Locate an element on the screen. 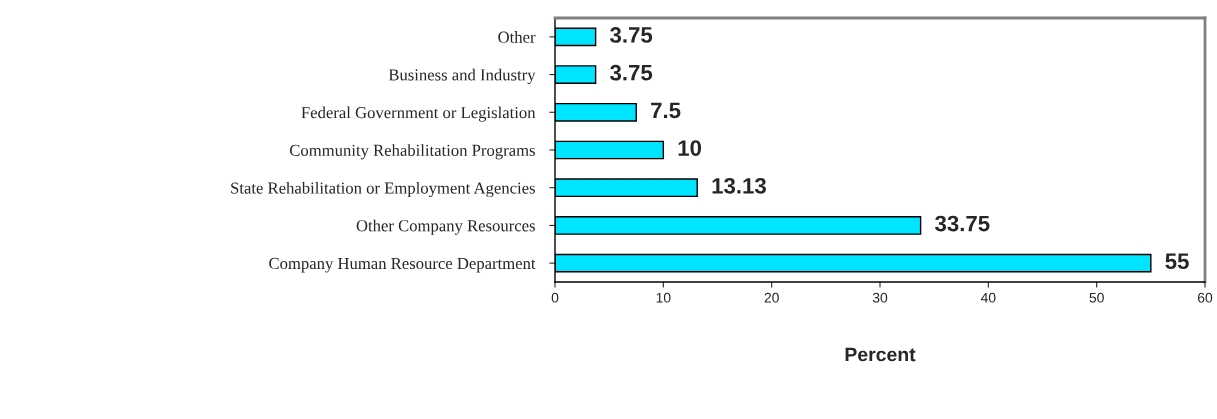 The image size is (1217, 419). y-tick-label: Business and Industry is located at coordinates (462, 76).